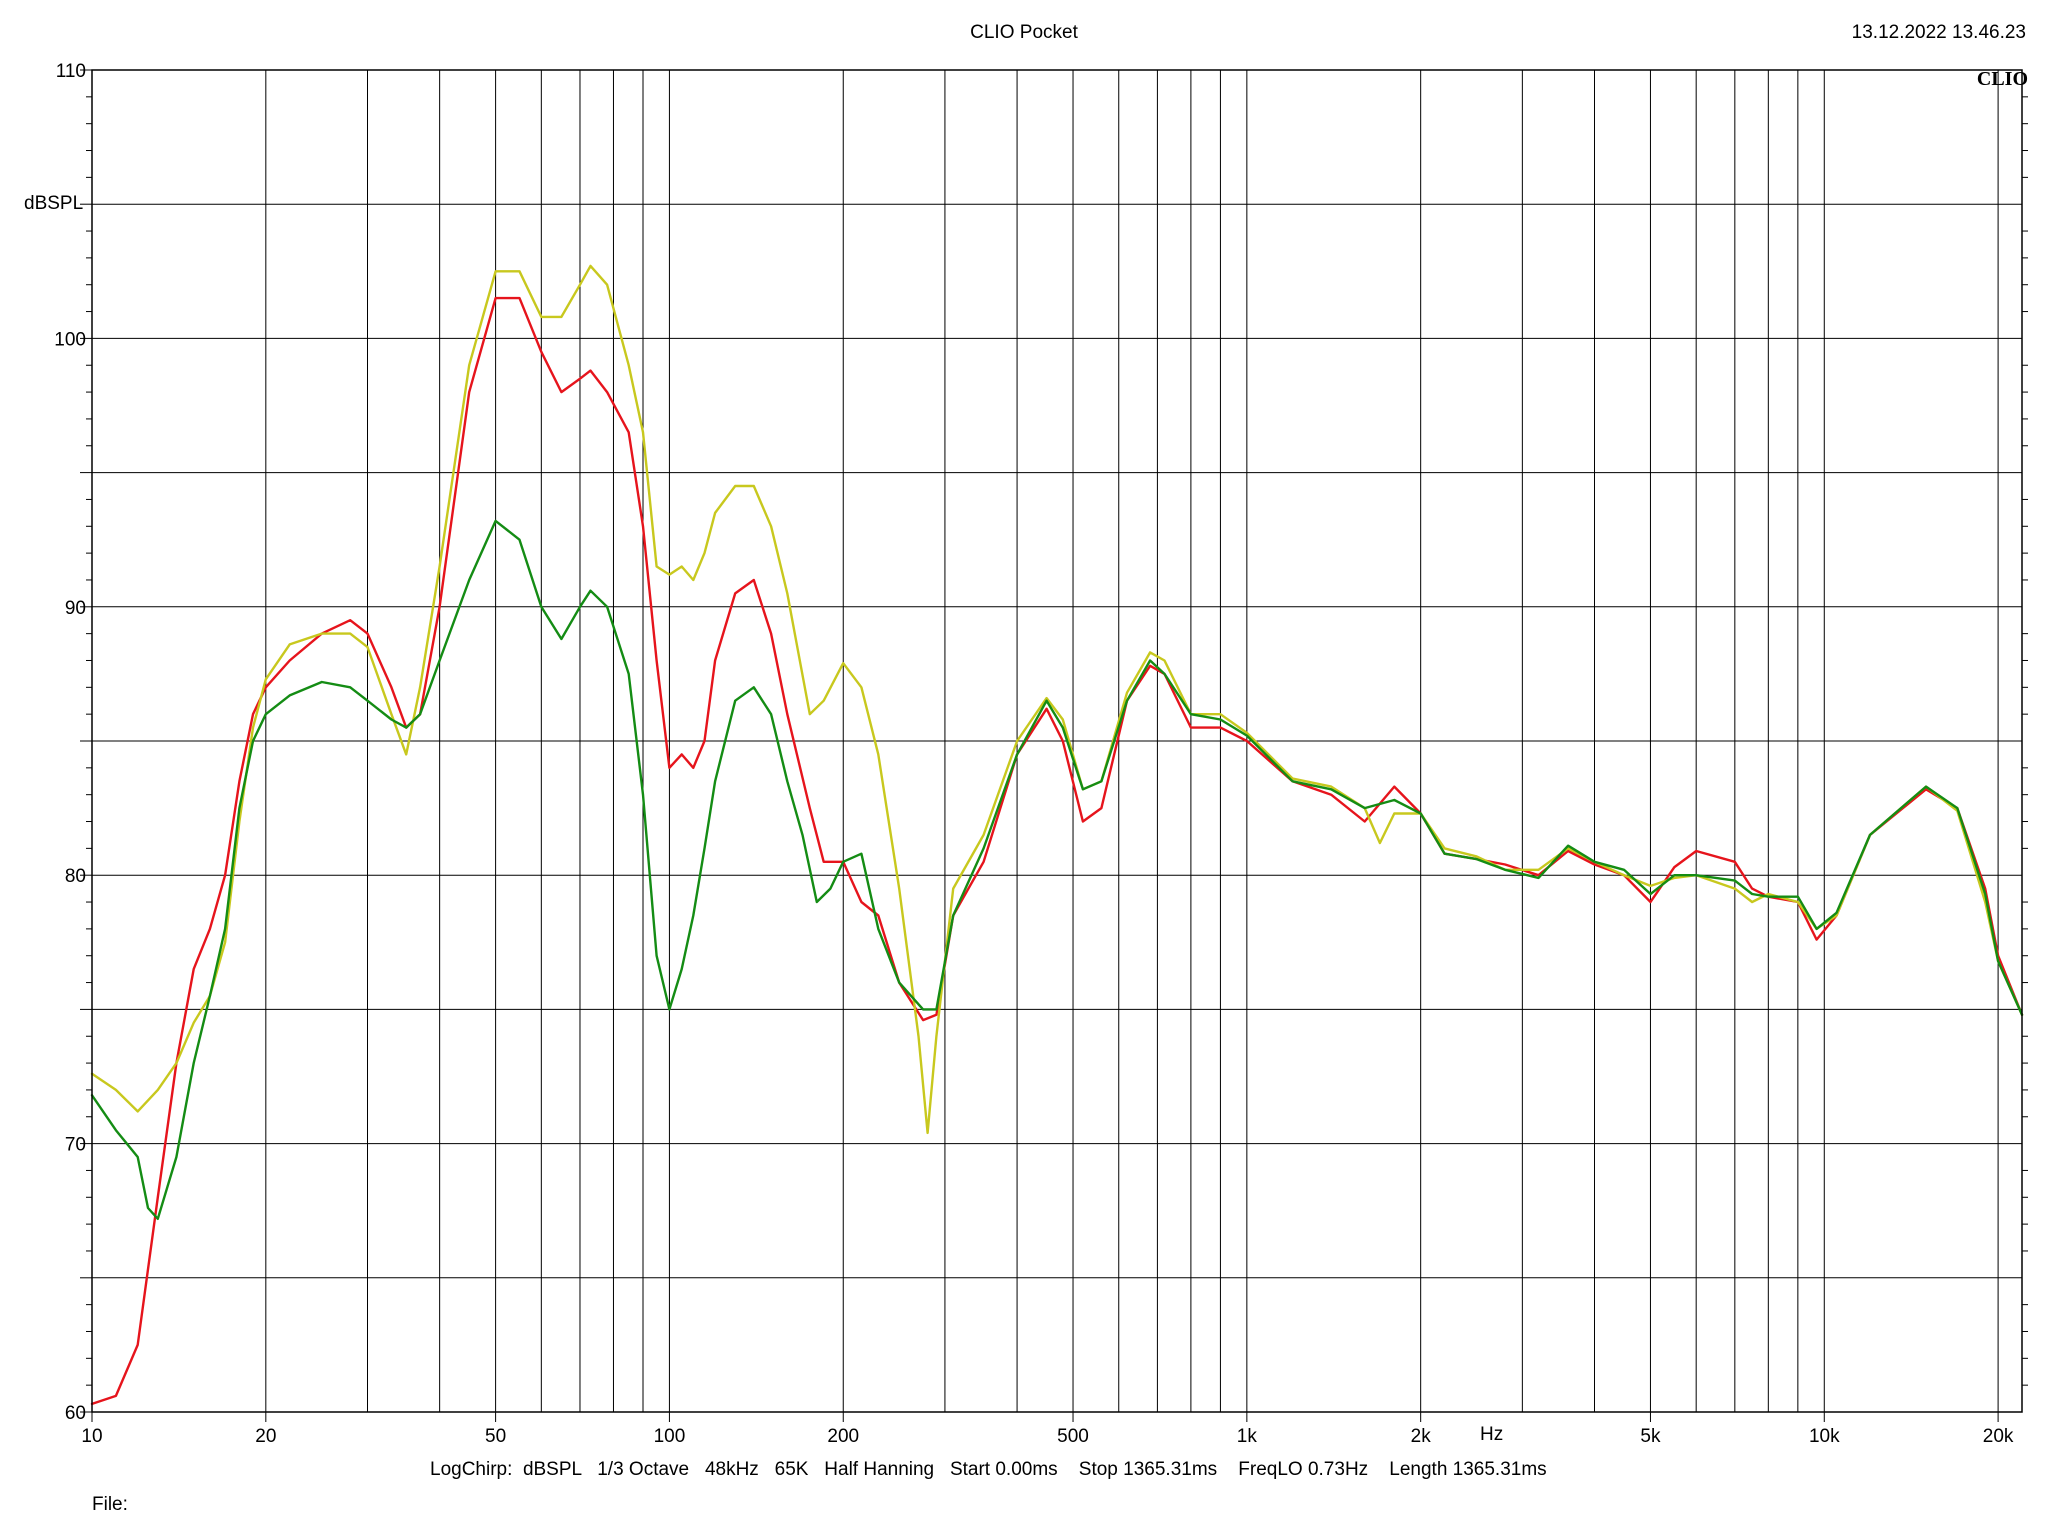 This screenshot has height=1536, width=2048. Describe the element at coordinates (1421, 1436) in the screenshot. I see `x-tick-label: 2k` at that location.